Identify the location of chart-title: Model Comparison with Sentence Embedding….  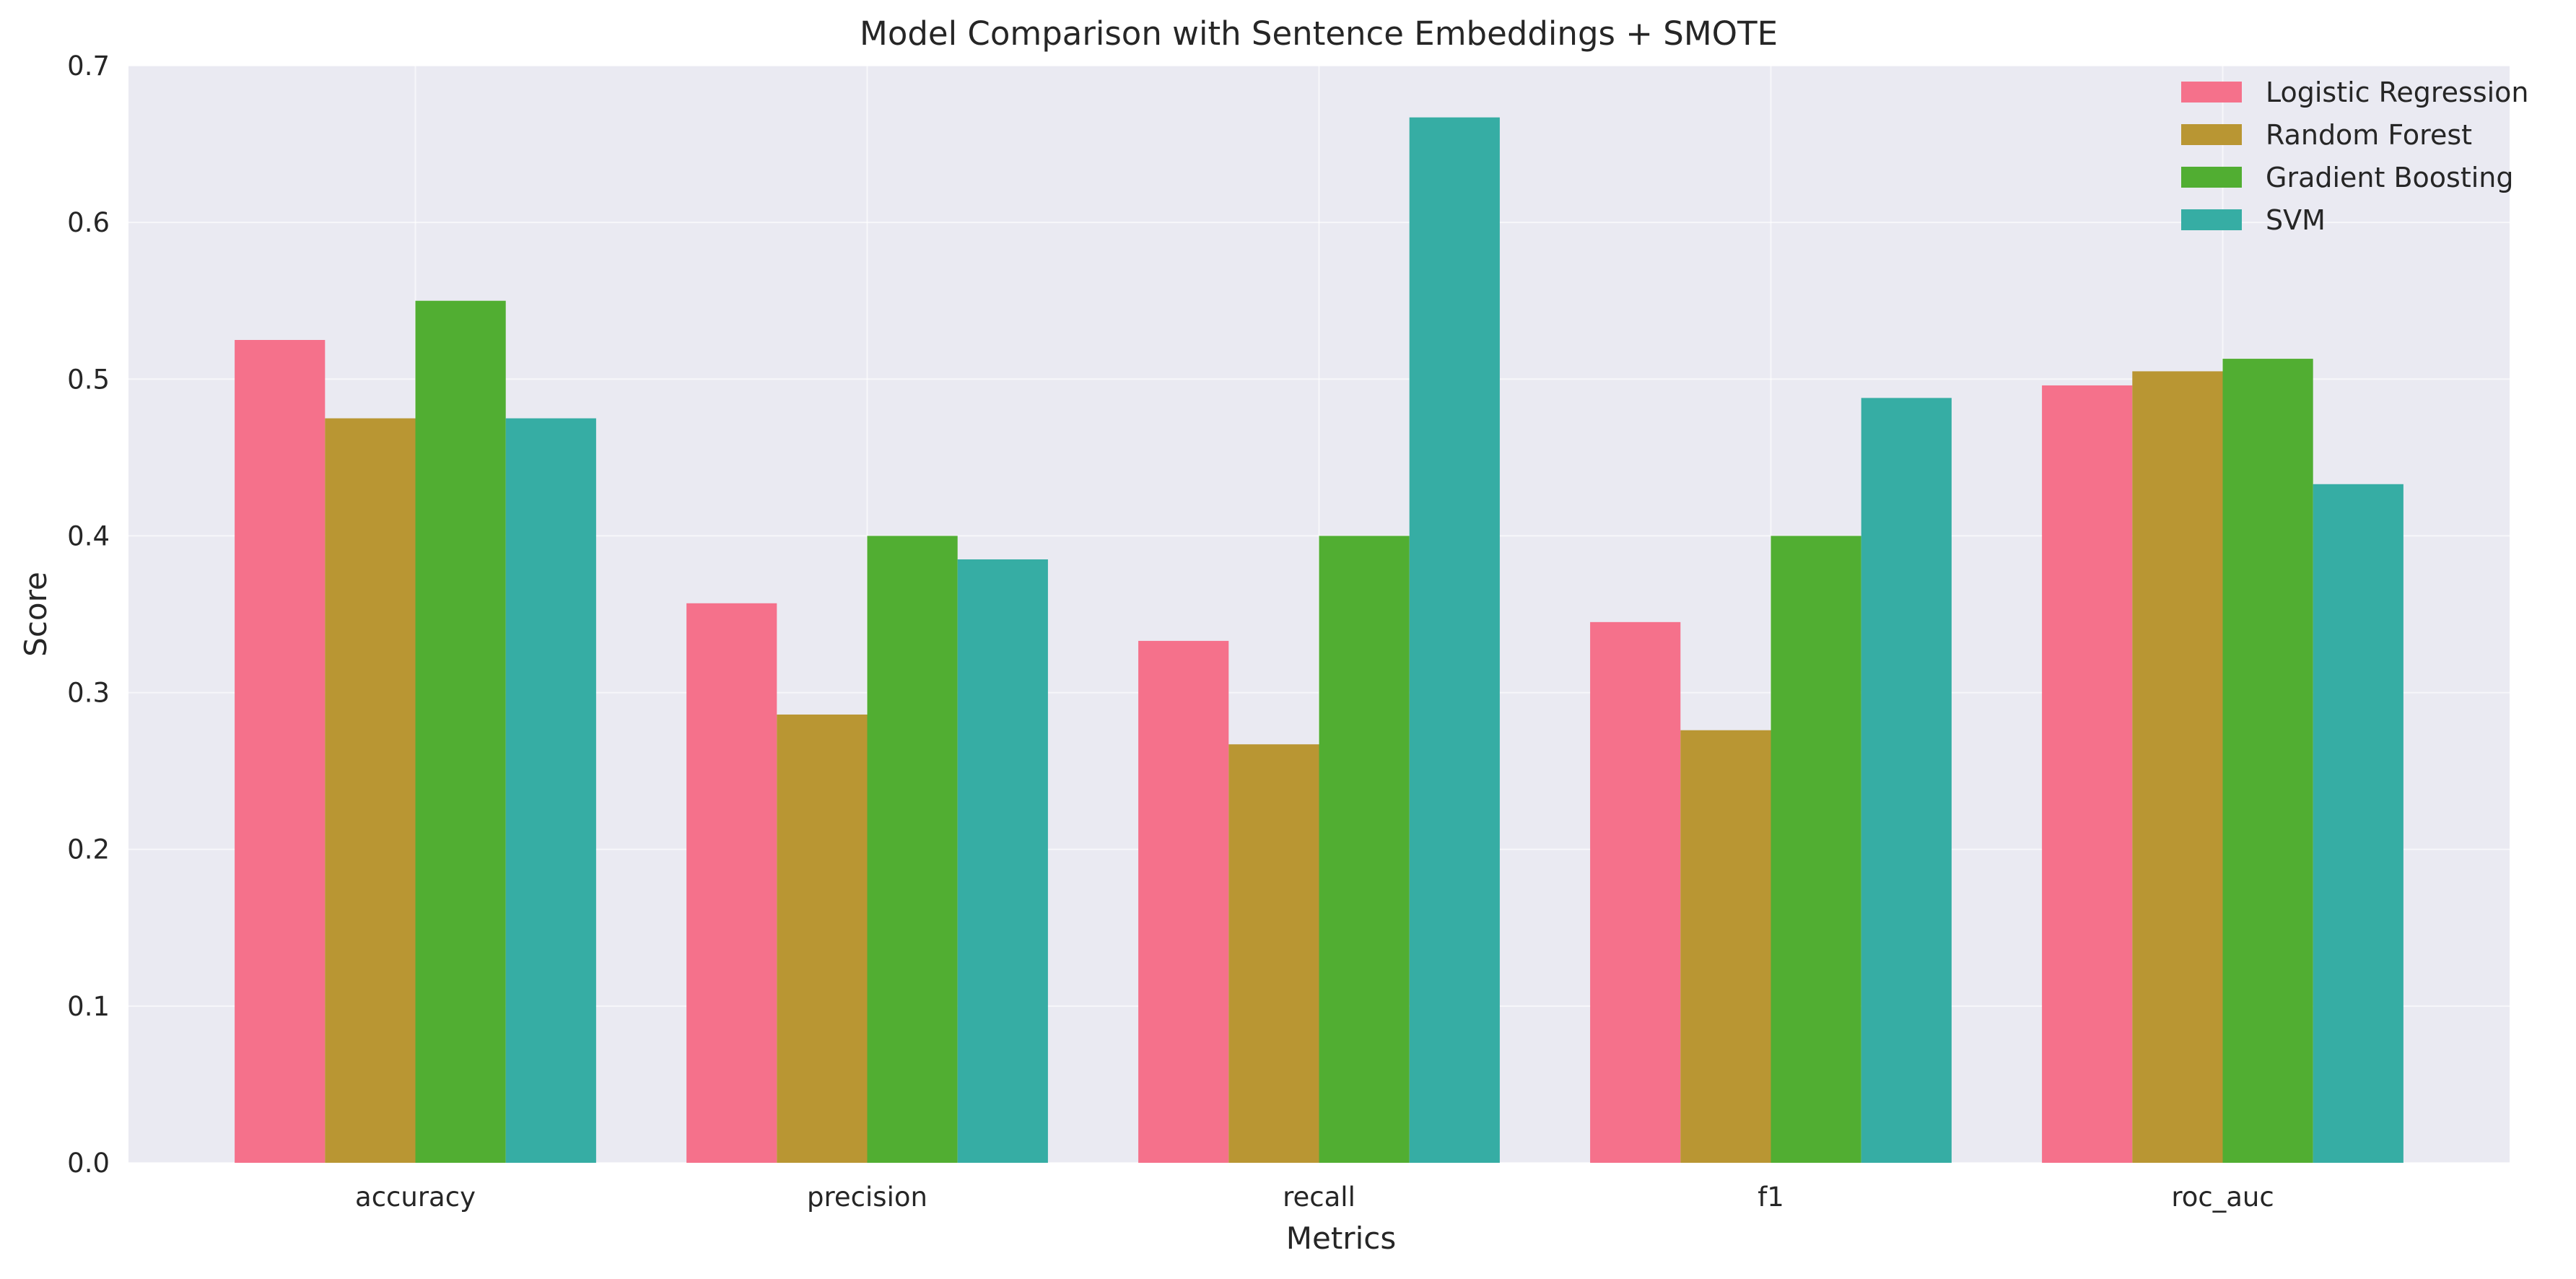
(1319, 33).